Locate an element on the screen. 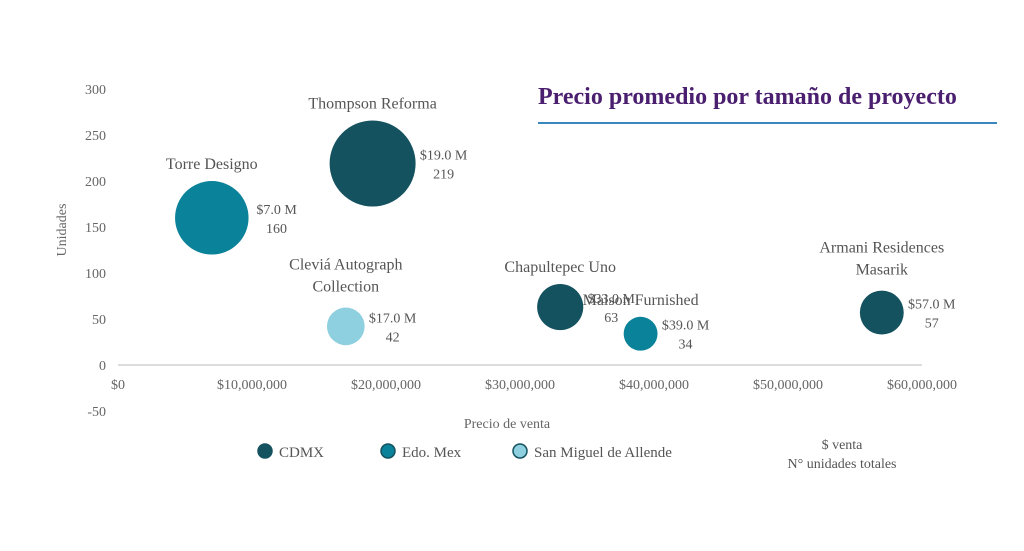 The width and height of the screenshot is (1024, 551). bubble-value-label: $39.0 M is located at coordinates (686, 326).